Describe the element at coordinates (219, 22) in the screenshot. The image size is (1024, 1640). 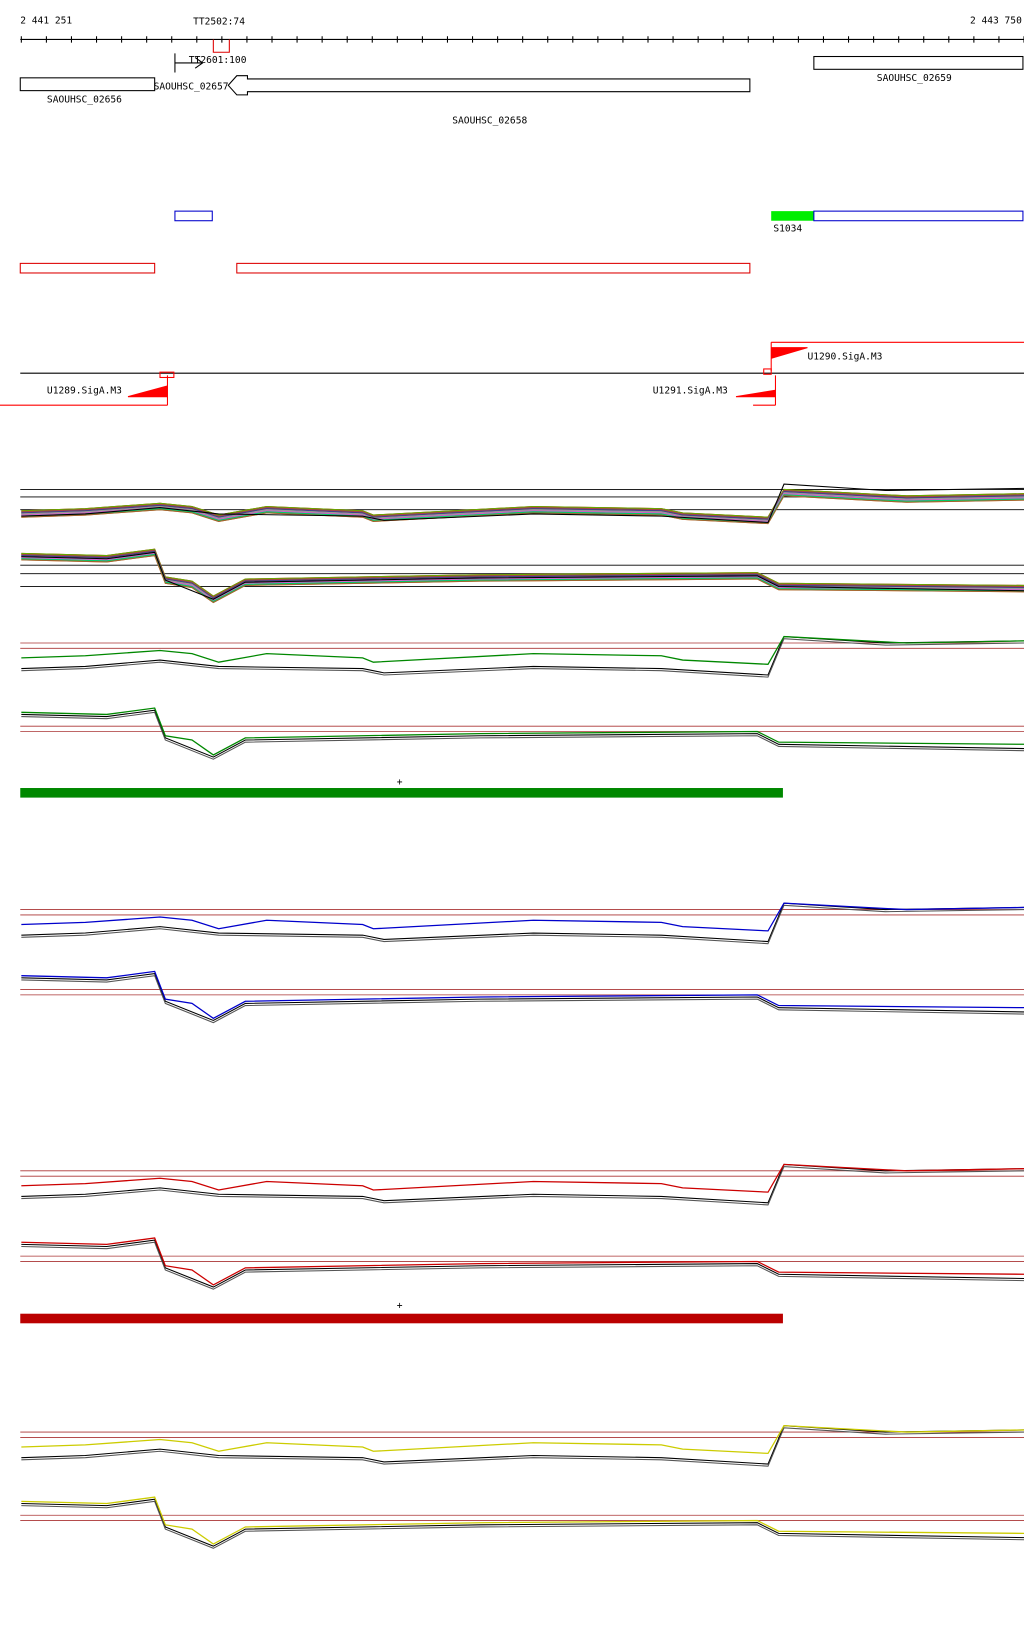
I see `terminator-label: TT2502:74` at that location.